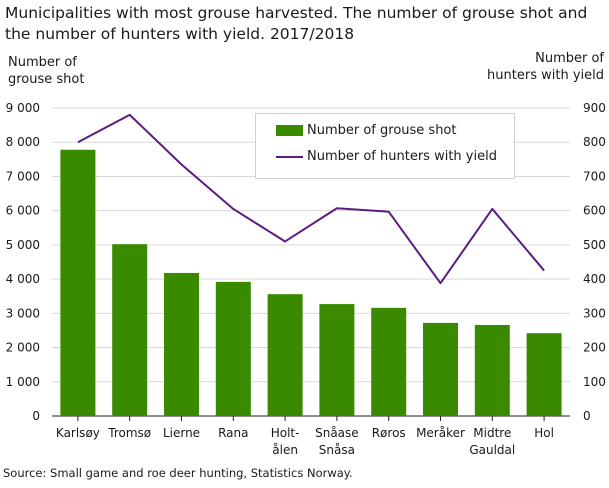 Image resolution: width=609 pixels, height=488 pixels. What do you see at coordinates (594, 176) in the screenshot?
I see `y-tick-label-right: 700` at bounding box center [594, 176].